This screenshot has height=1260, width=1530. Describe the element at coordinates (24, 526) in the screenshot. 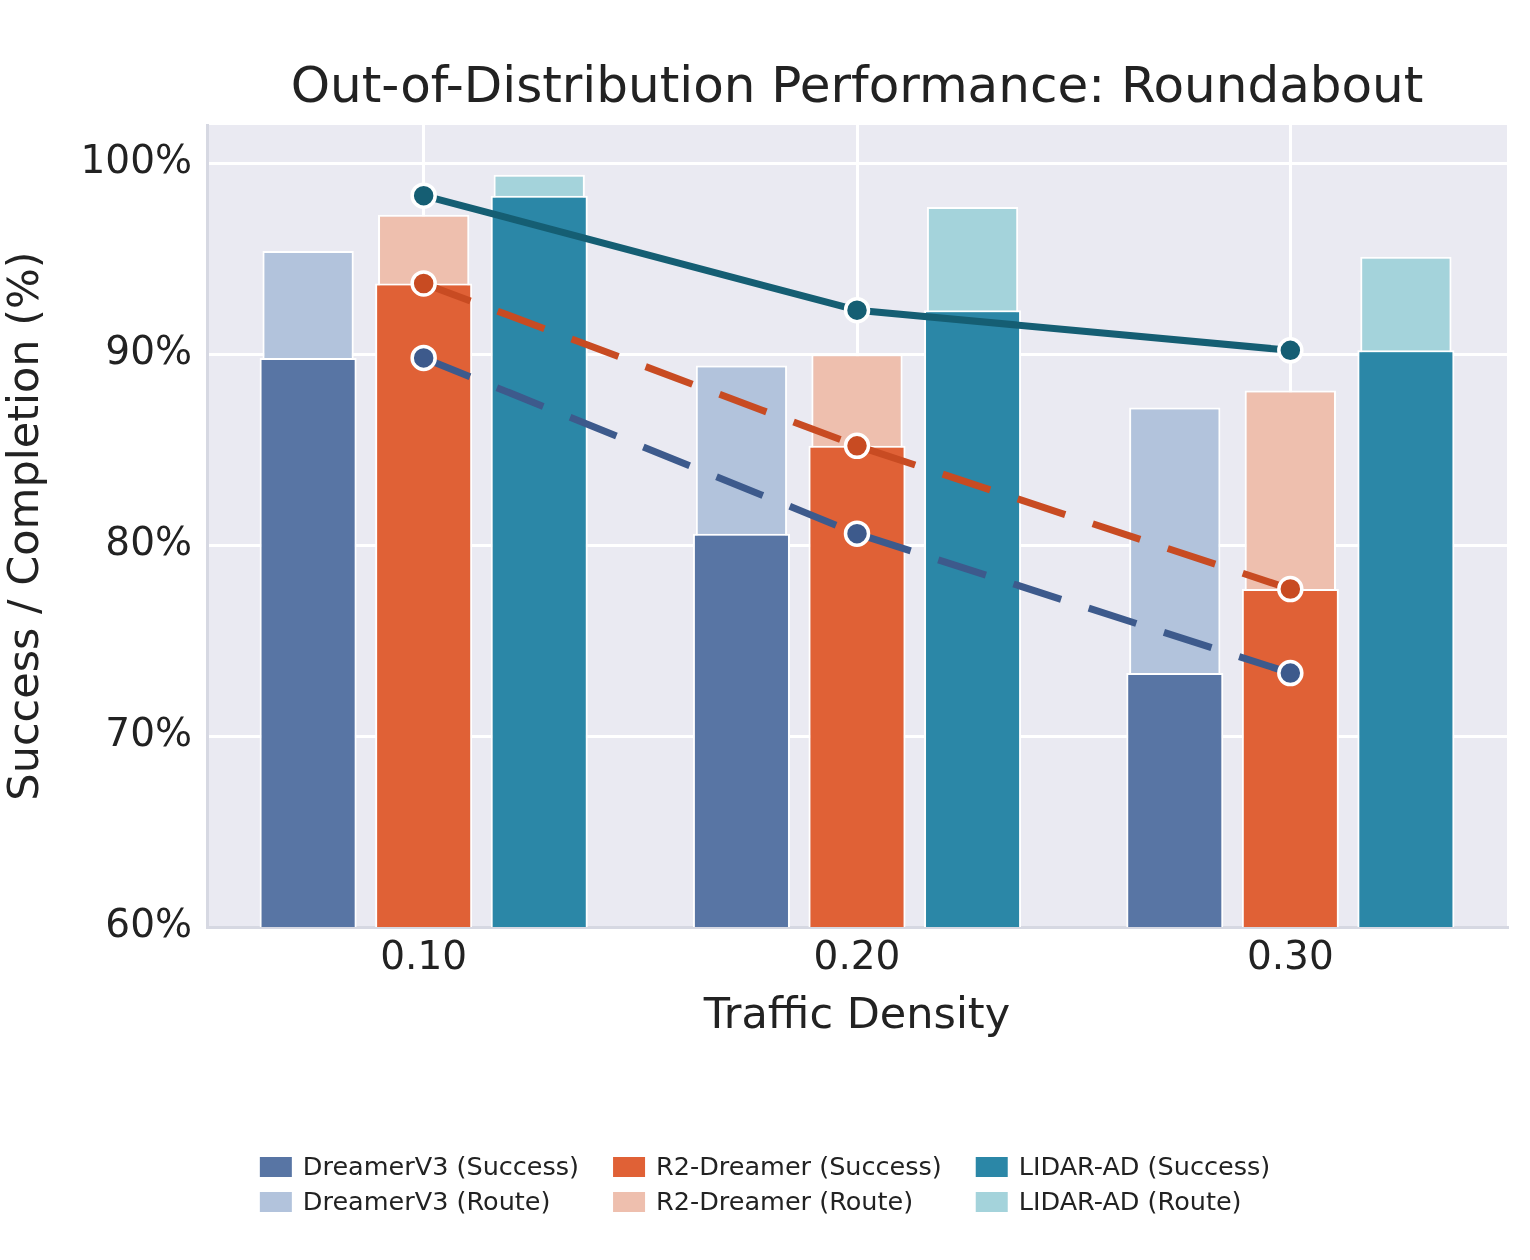

I see `y-axis-title: Success / Completion (%)` at that location.